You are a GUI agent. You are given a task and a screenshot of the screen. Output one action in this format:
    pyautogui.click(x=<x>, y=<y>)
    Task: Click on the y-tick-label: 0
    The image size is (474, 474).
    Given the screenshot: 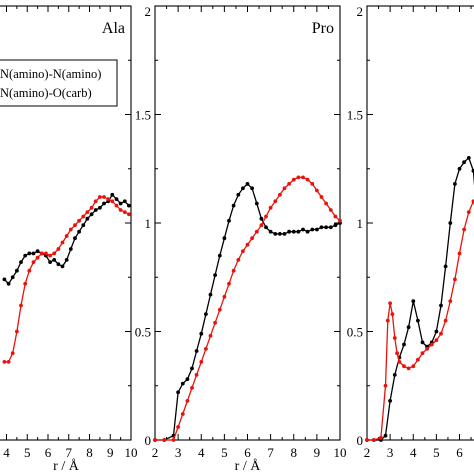 What is the action you would take?
    pyautogui.click(x=148, y=440)
    